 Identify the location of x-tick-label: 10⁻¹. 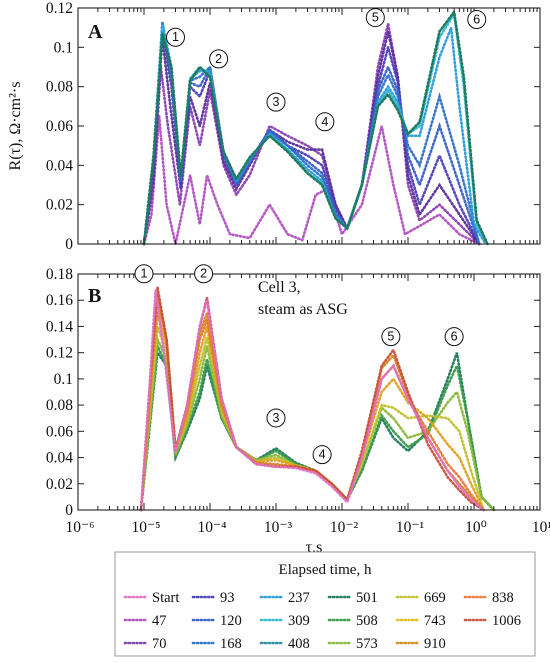
(410, 527).